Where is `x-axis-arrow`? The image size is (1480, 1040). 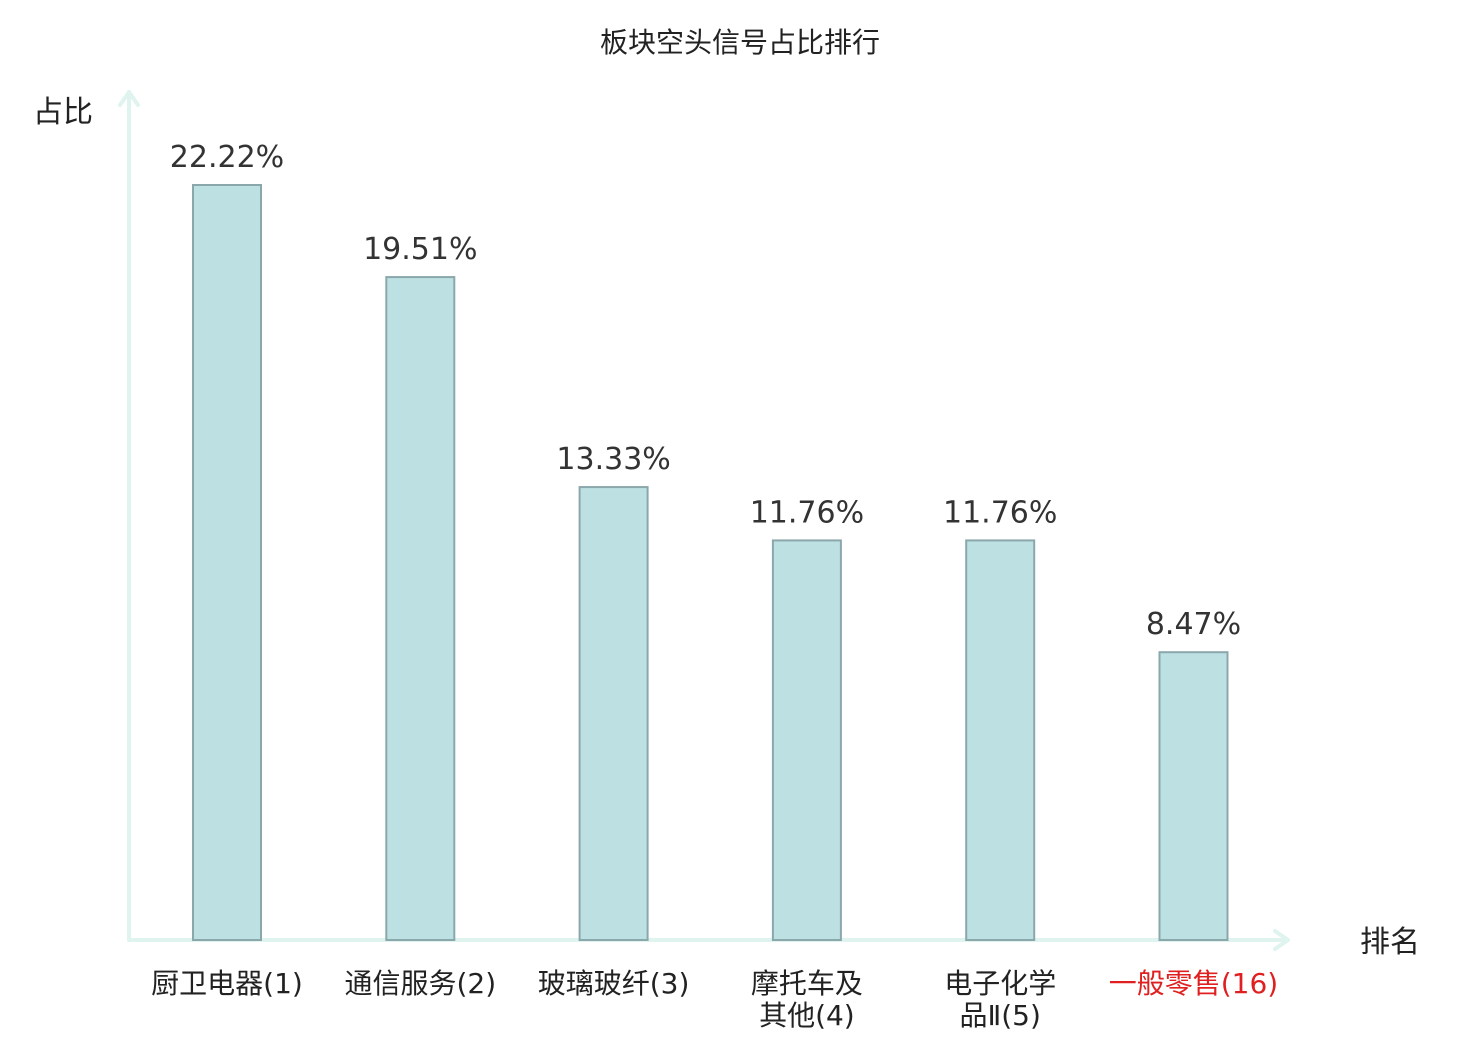
x-axis-arrow is located at coordinates (1281, 940).